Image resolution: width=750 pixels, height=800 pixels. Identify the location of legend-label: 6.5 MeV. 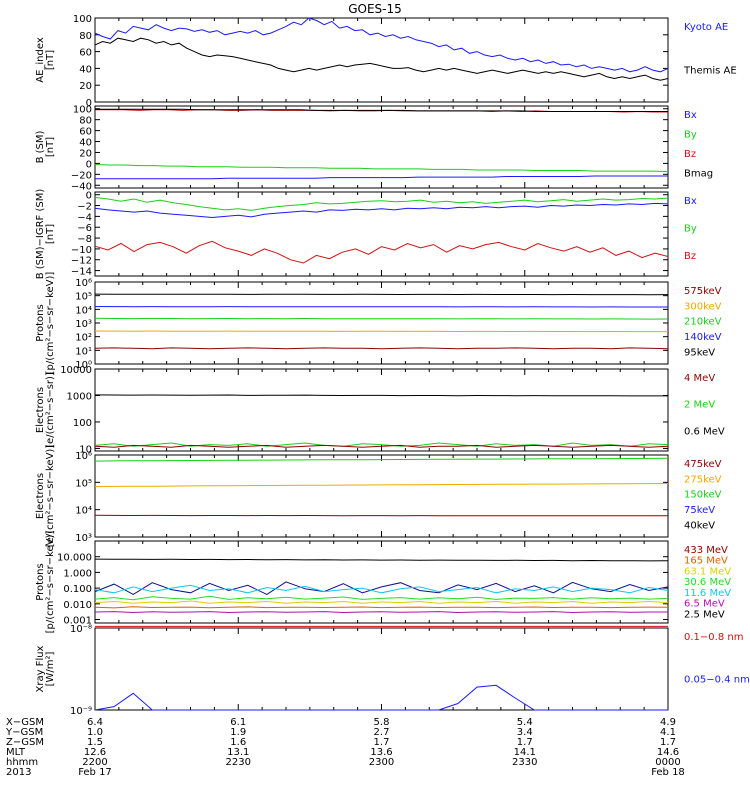
(704, 604).